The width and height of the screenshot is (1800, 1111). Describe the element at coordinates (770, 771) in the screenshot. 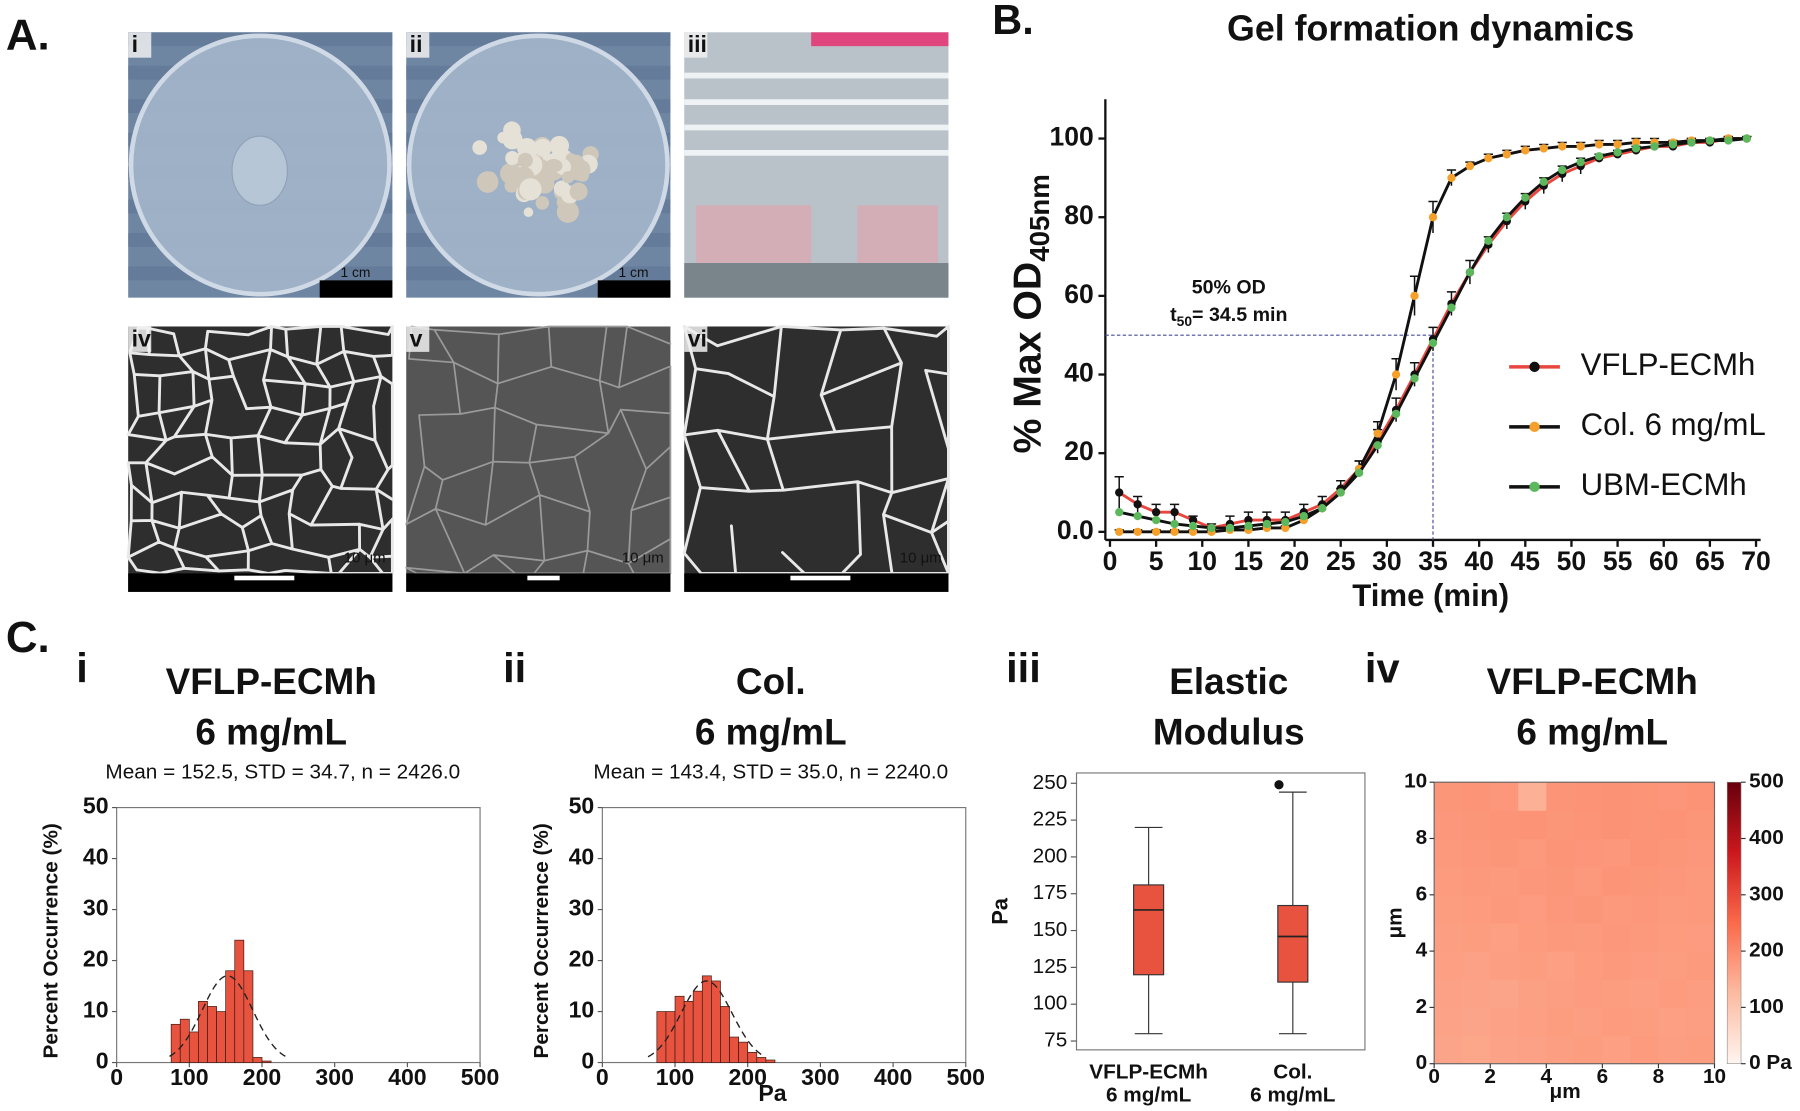

I see `chart-subtitle: Mean = 143.4, STD = 35.0, n = 2240.0` at that location.